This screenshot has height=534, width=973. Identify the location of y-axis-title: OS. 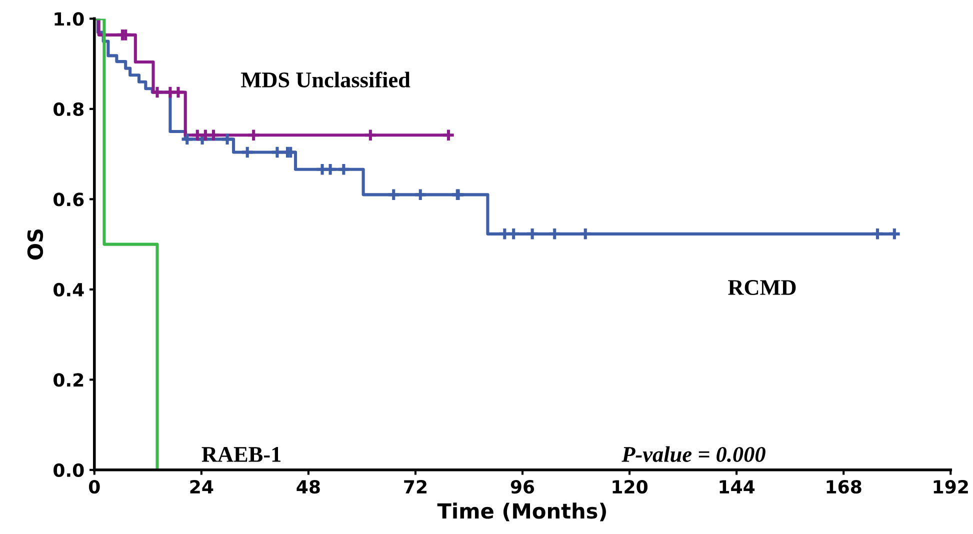
(35, 244).